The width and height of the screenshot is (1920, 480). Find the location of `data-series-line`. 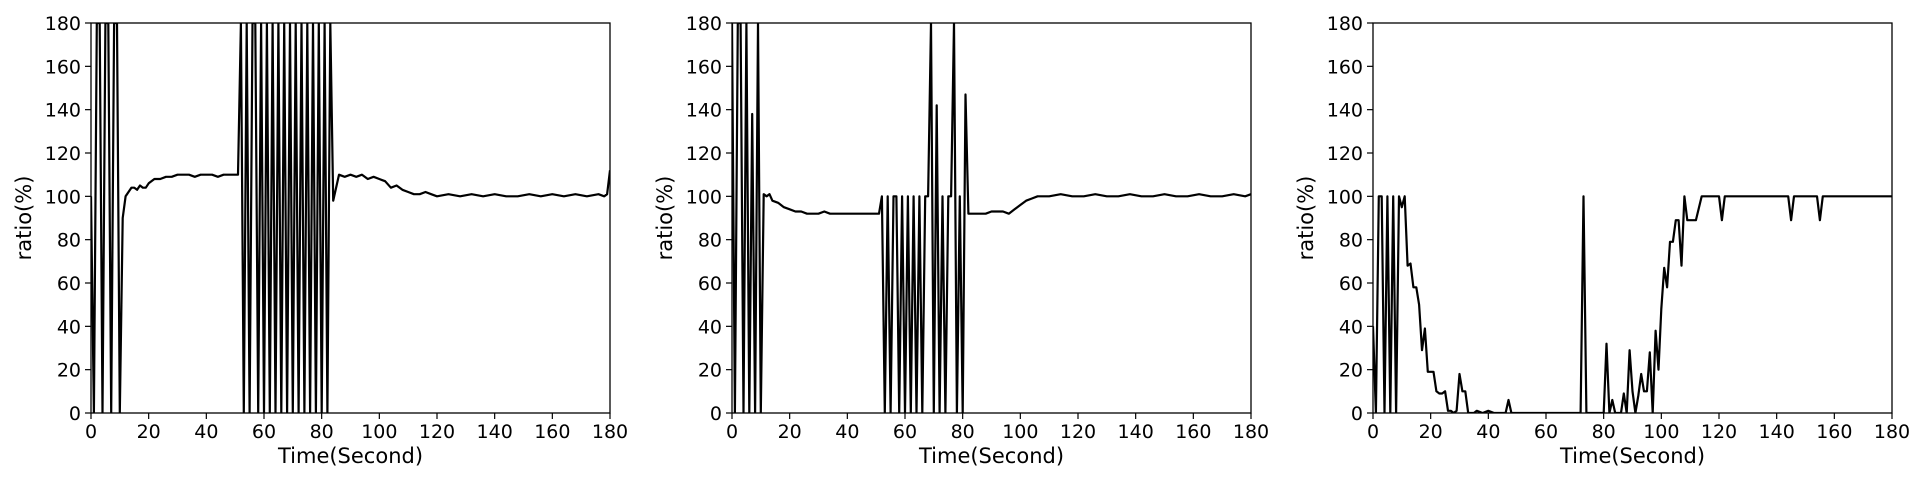

data-series-line is located at coordinates (1632, 304).